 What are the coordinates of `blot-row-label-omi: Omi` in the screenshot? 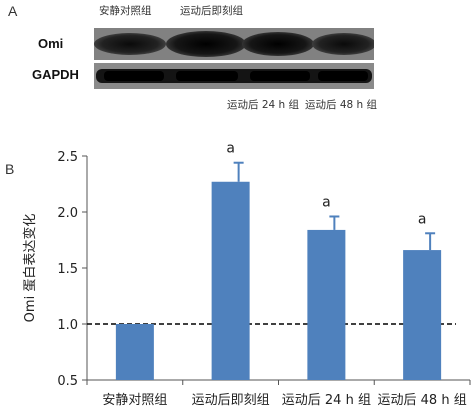 It's located at (51, 43).